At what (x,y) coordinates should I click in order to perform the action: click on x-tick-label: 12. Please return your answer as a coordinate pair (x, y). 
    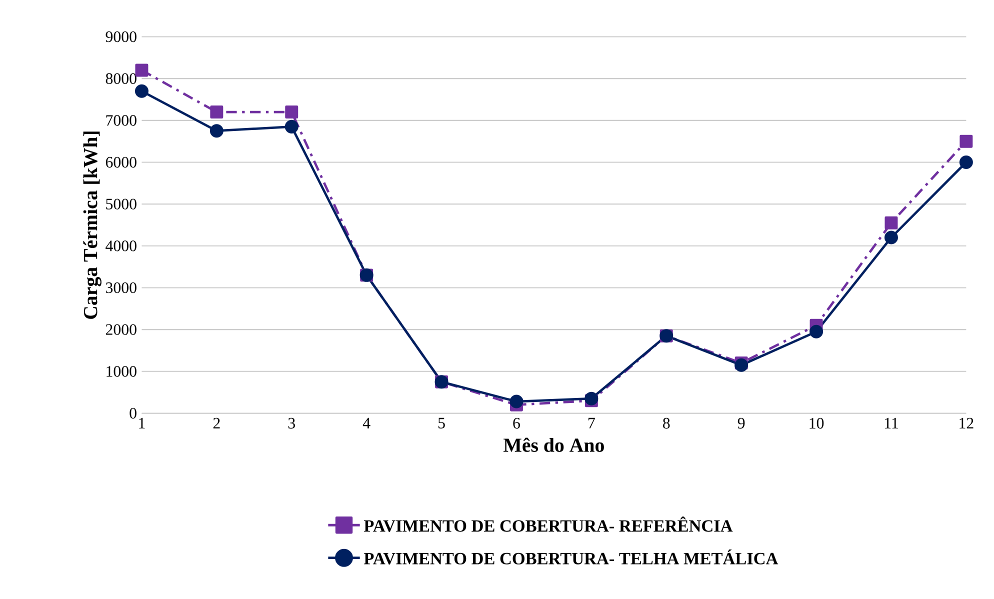
    Looking at the image, I should click on (967, 423).